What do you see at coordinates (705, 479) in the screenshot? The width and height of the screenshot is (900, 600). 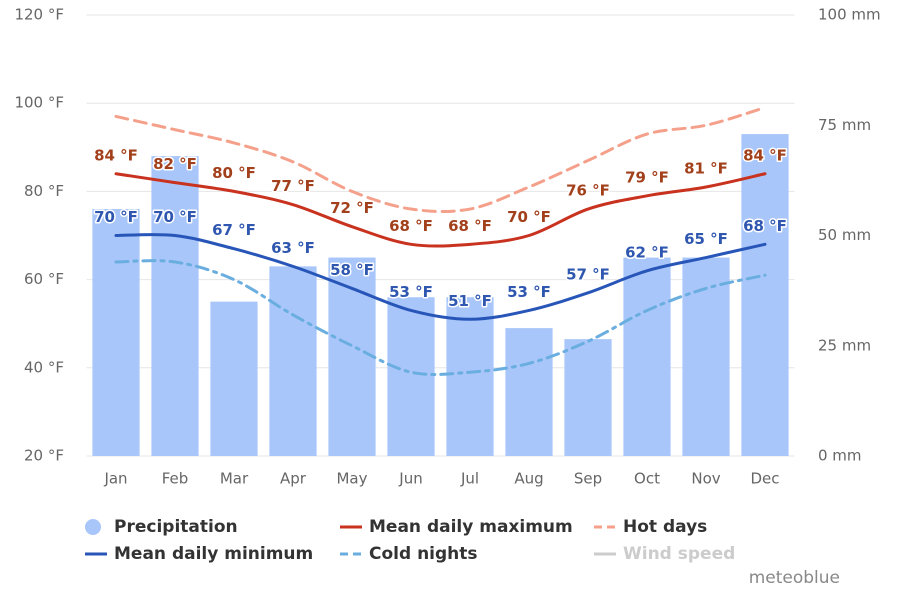 I see `x-tick-label: Nov` at bounding box center [705, 479].